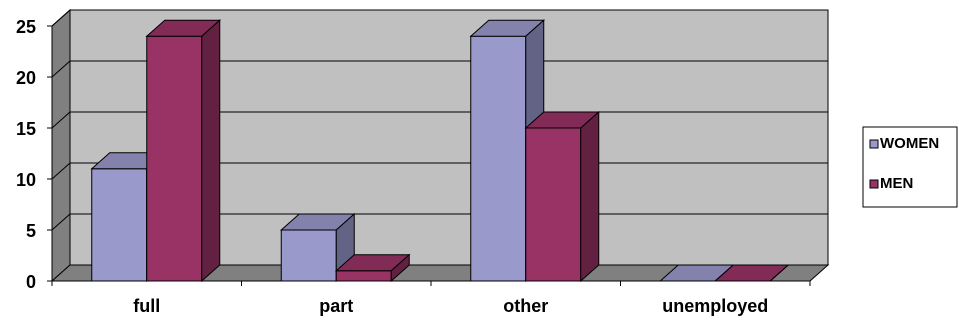 The image size is (959, 327). I want to click on x-tick-label: full, so click(146, 306).